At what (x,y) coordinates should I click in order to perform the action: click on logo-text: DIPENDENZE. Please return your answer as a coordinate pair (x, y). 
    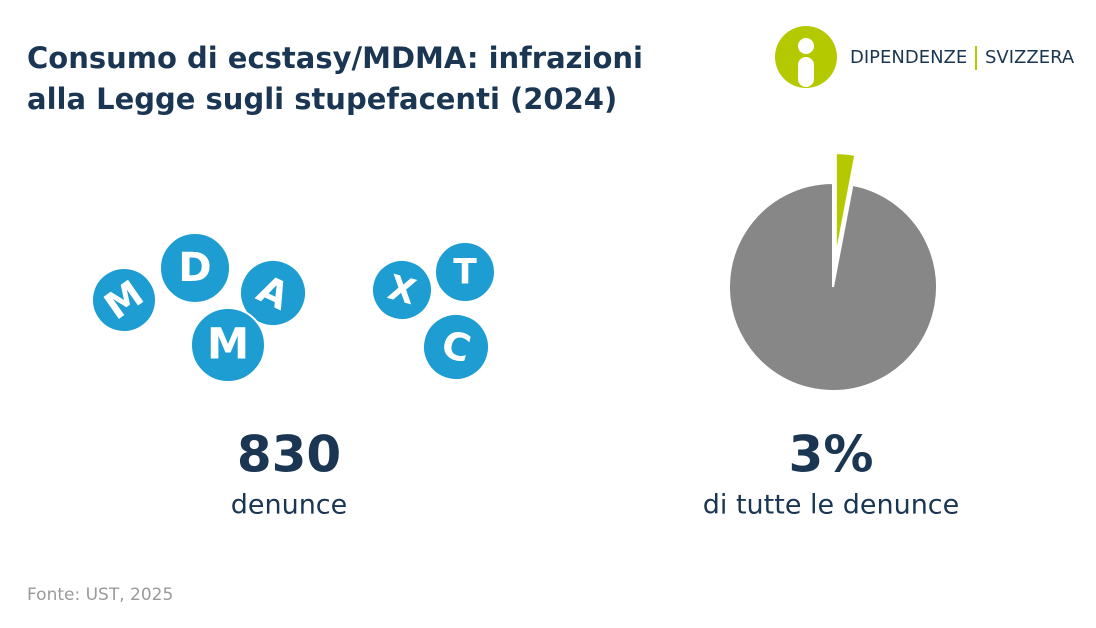
    Looking at the image, I should click on (908, 57).